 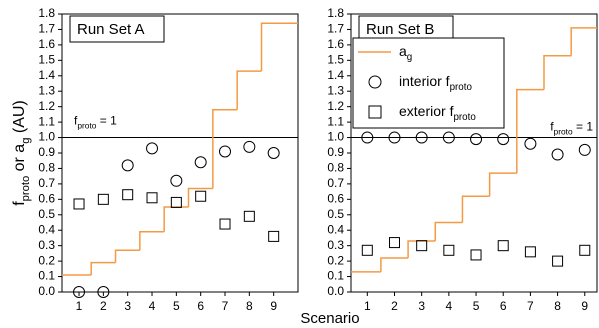 What do you see at coordinates (46, 229) in the screenshot?
I see `y-tick-label: 0.4` at bounding box center [46, 229].